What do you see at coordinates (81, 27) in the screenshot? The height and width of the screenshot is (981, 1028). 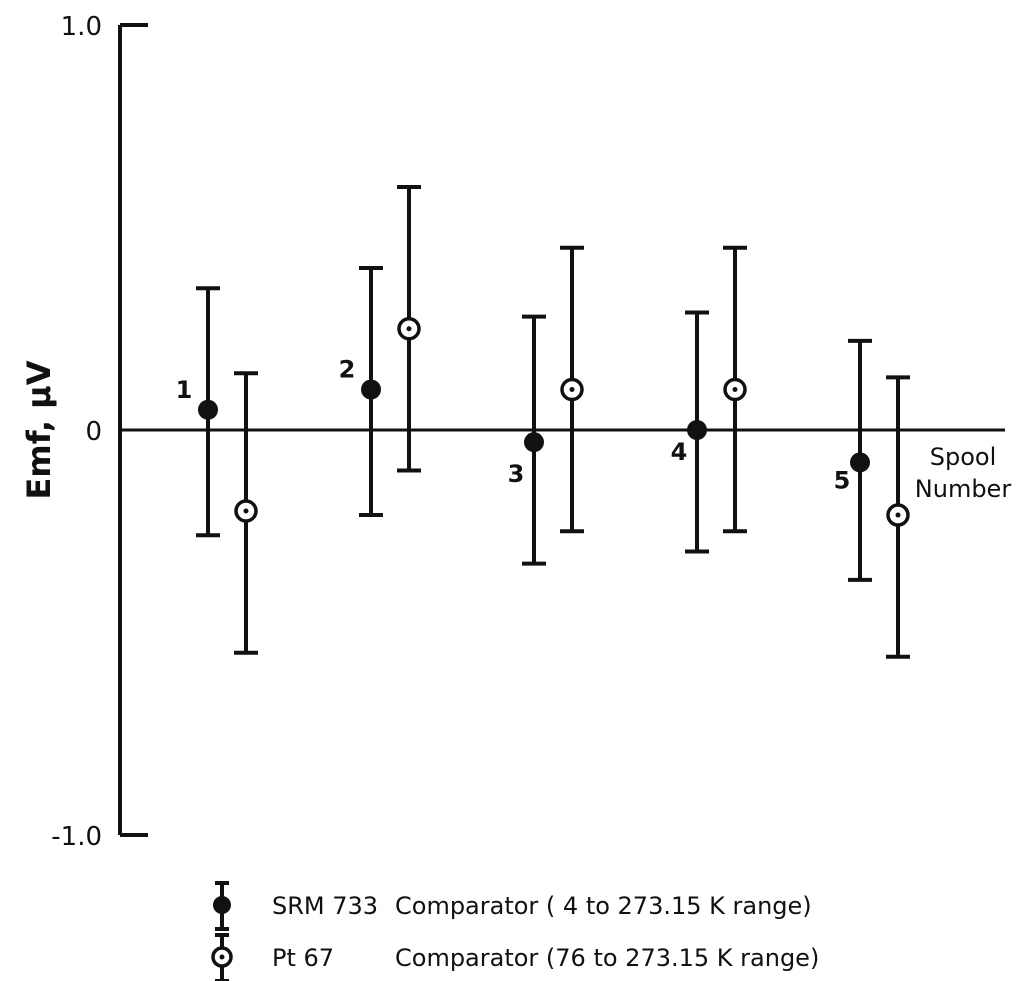 I see `y-tick-label: 1.0` at bounding box center [81, 27].